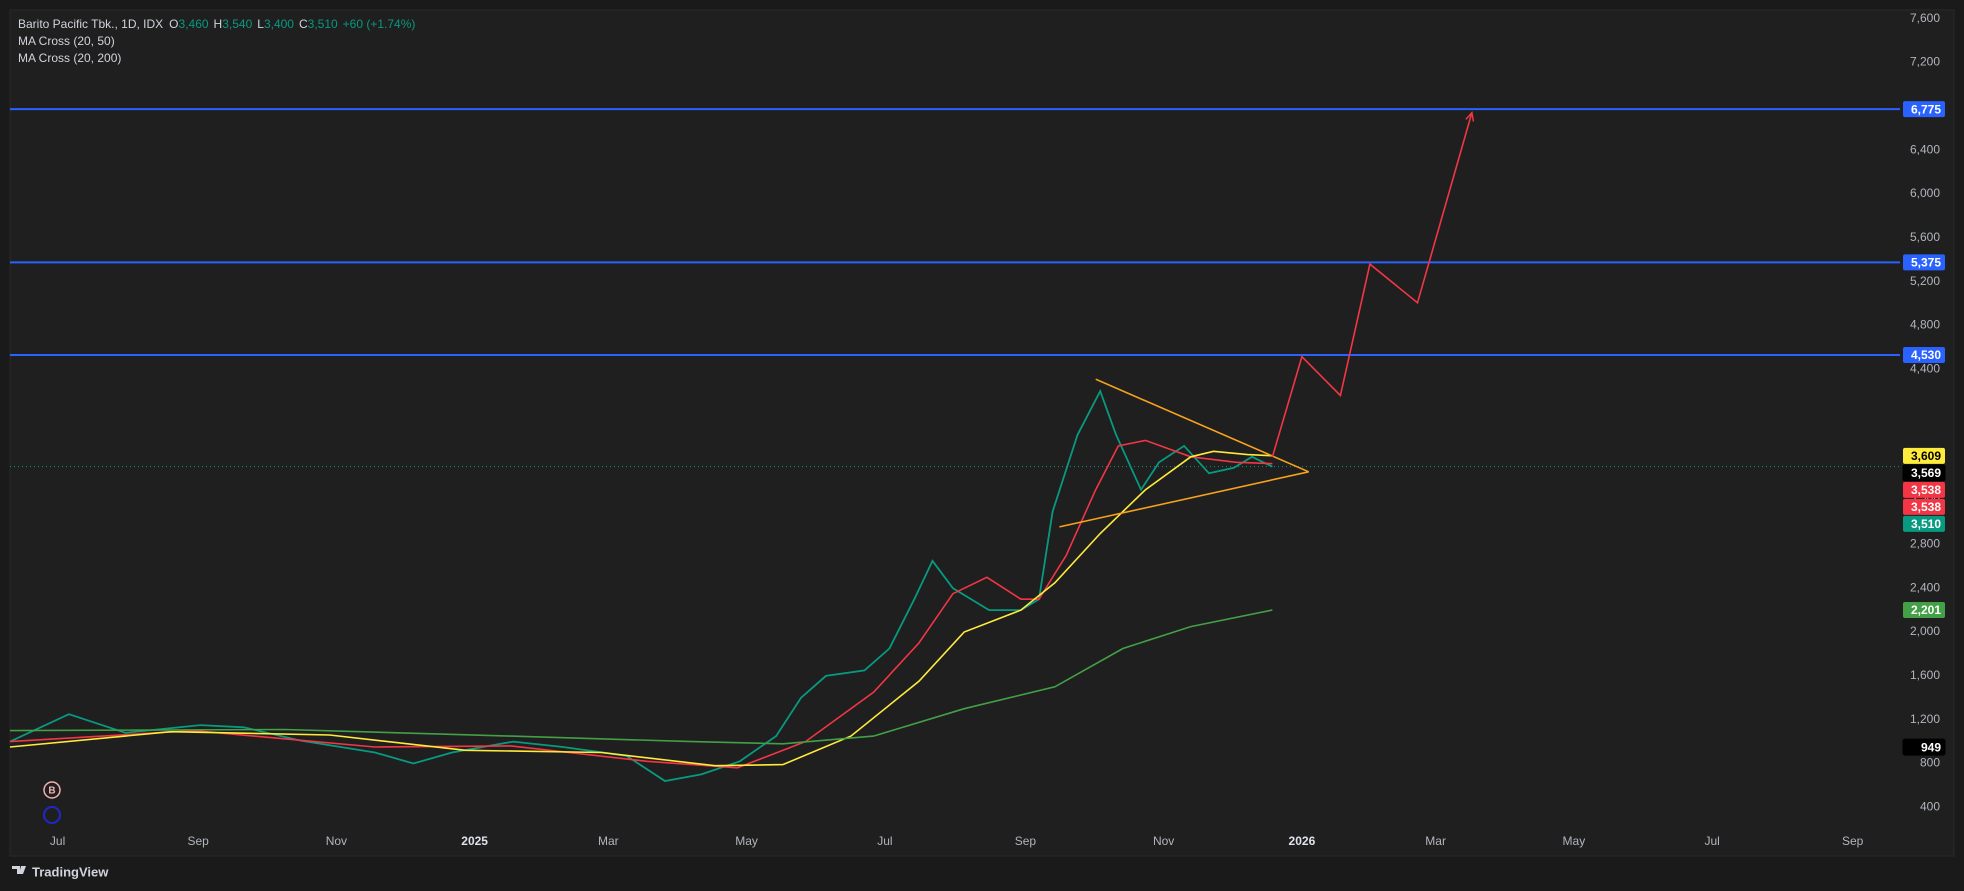  Describe the element at coordinates (474, 841) in the screenshot. I see `x-tick-label: 2025` at that location.